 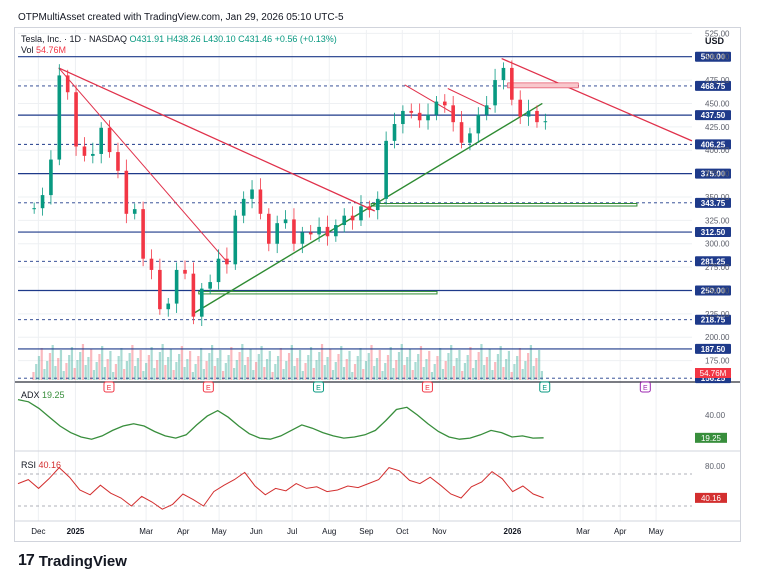 I want to click on support-zone-low, so click(x=318, y=292).